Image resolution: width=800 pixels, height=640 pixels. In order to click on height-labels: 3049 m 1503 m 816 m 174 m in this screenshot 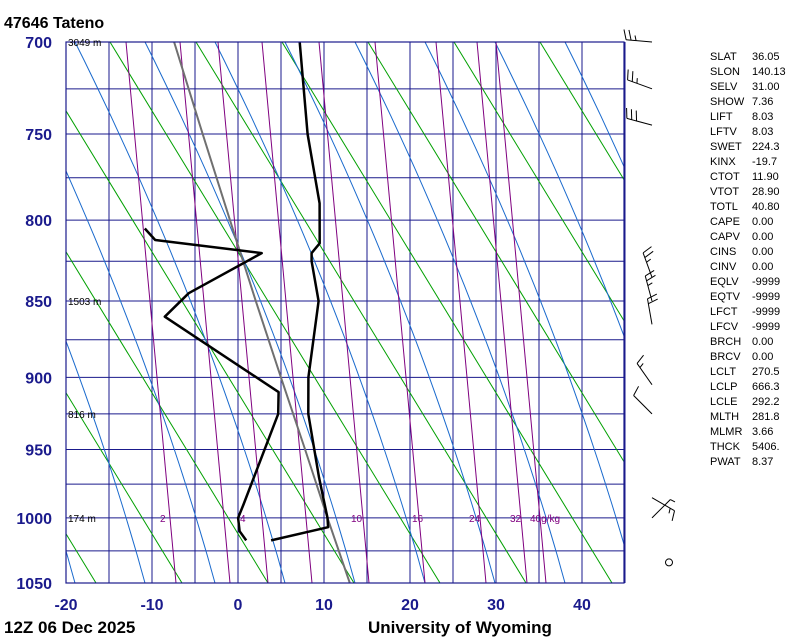, I will do `click(84, 281)`.